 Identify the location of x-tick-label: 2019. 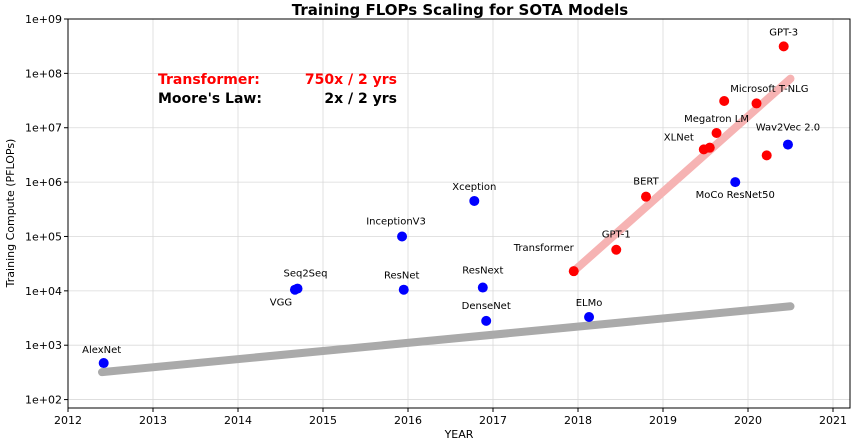
(663, 420).